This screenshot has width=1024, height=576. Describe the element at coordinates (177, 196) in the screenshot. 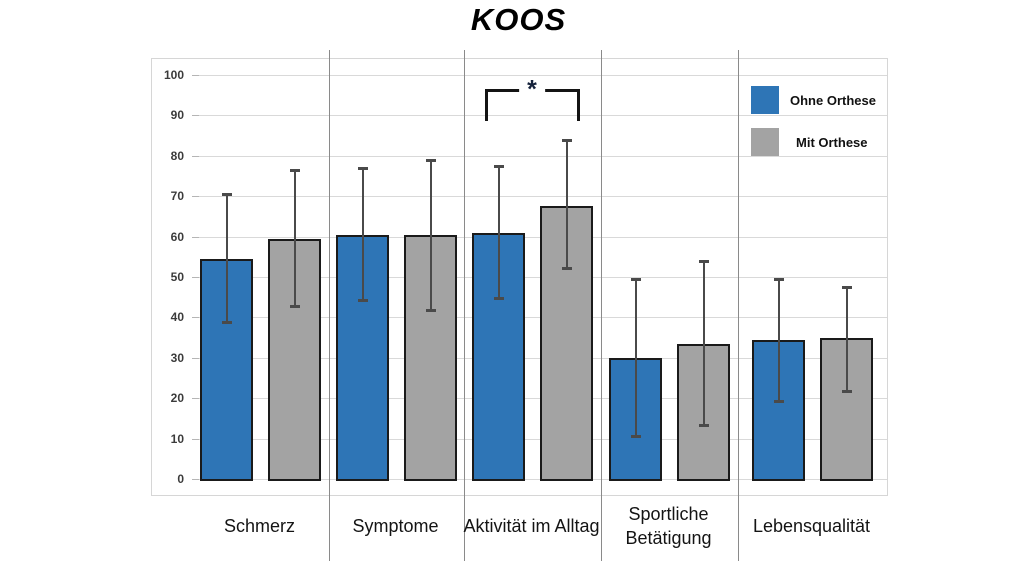

I see `y-axis-tick-label: 70` at that location.